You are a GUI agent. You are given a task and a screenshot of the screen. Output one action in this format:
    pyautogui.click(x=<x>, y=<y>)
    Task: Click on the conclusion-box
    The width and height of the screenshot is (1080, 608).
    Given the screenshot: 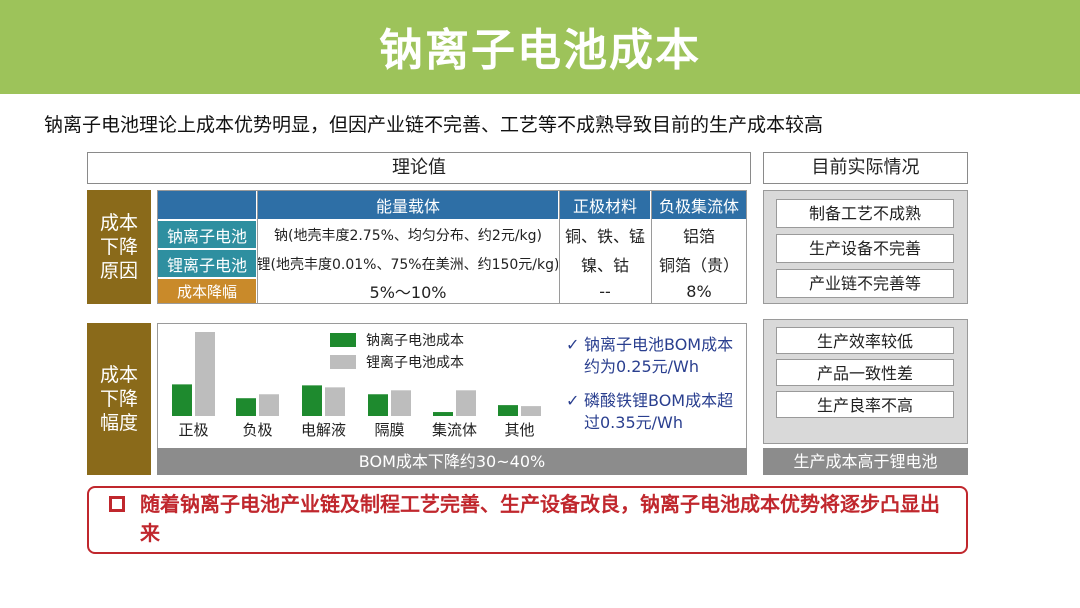 What is the action you would take?
    pyautogui.click(x=527, y=520)
    